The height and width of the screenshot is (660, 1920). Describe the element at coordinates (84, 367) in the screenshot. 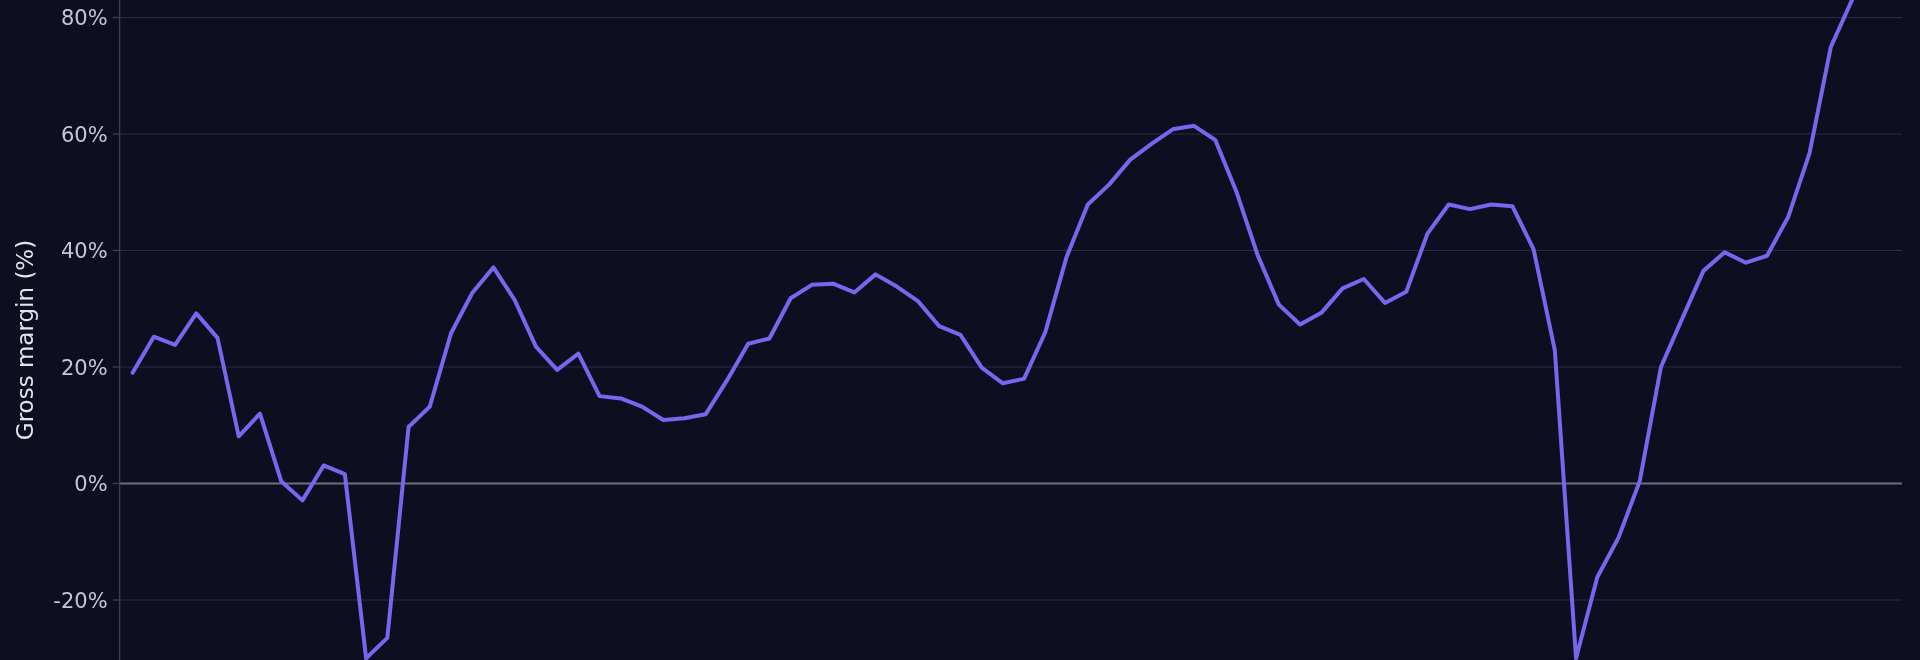

I see `y-tick-label: 20%` at that location.